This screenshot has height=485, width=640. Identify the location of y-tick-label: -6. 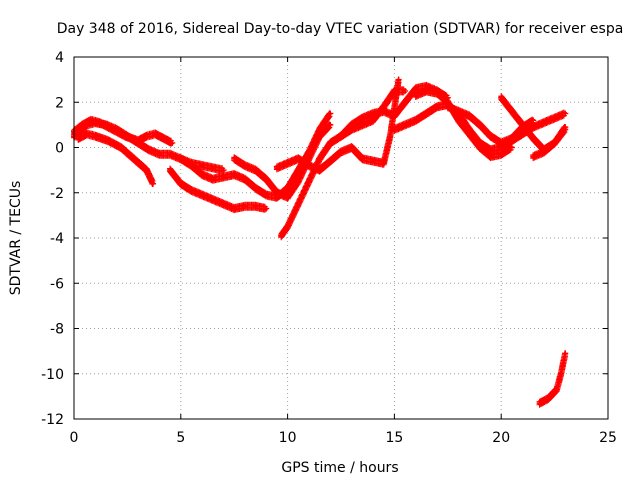
(57, 284).